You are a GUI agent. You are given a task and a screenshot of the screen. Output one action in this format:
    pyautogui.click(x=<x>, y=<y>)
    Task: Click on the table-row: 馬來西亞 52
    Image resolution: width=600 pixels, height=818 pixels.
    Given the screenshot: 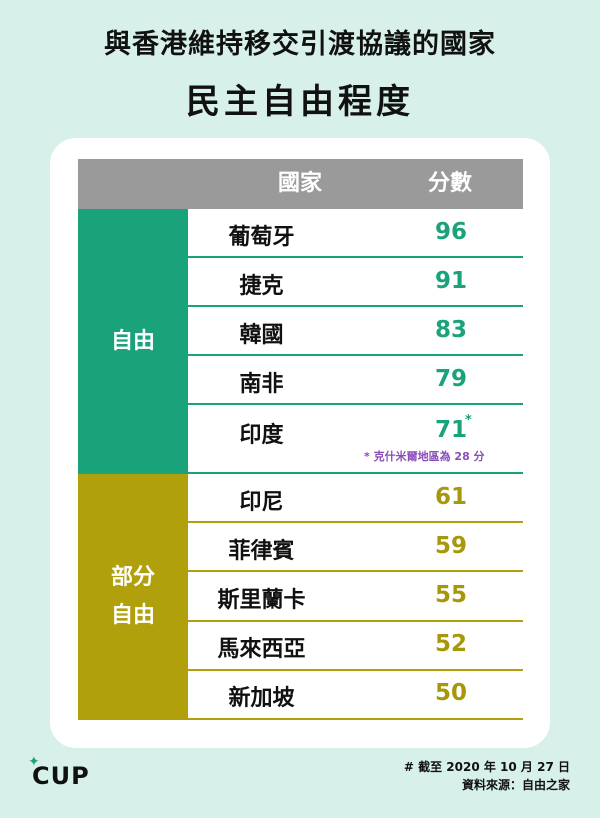 What is the action you would take?
    pyautogui.click(x=355, y=646)
    